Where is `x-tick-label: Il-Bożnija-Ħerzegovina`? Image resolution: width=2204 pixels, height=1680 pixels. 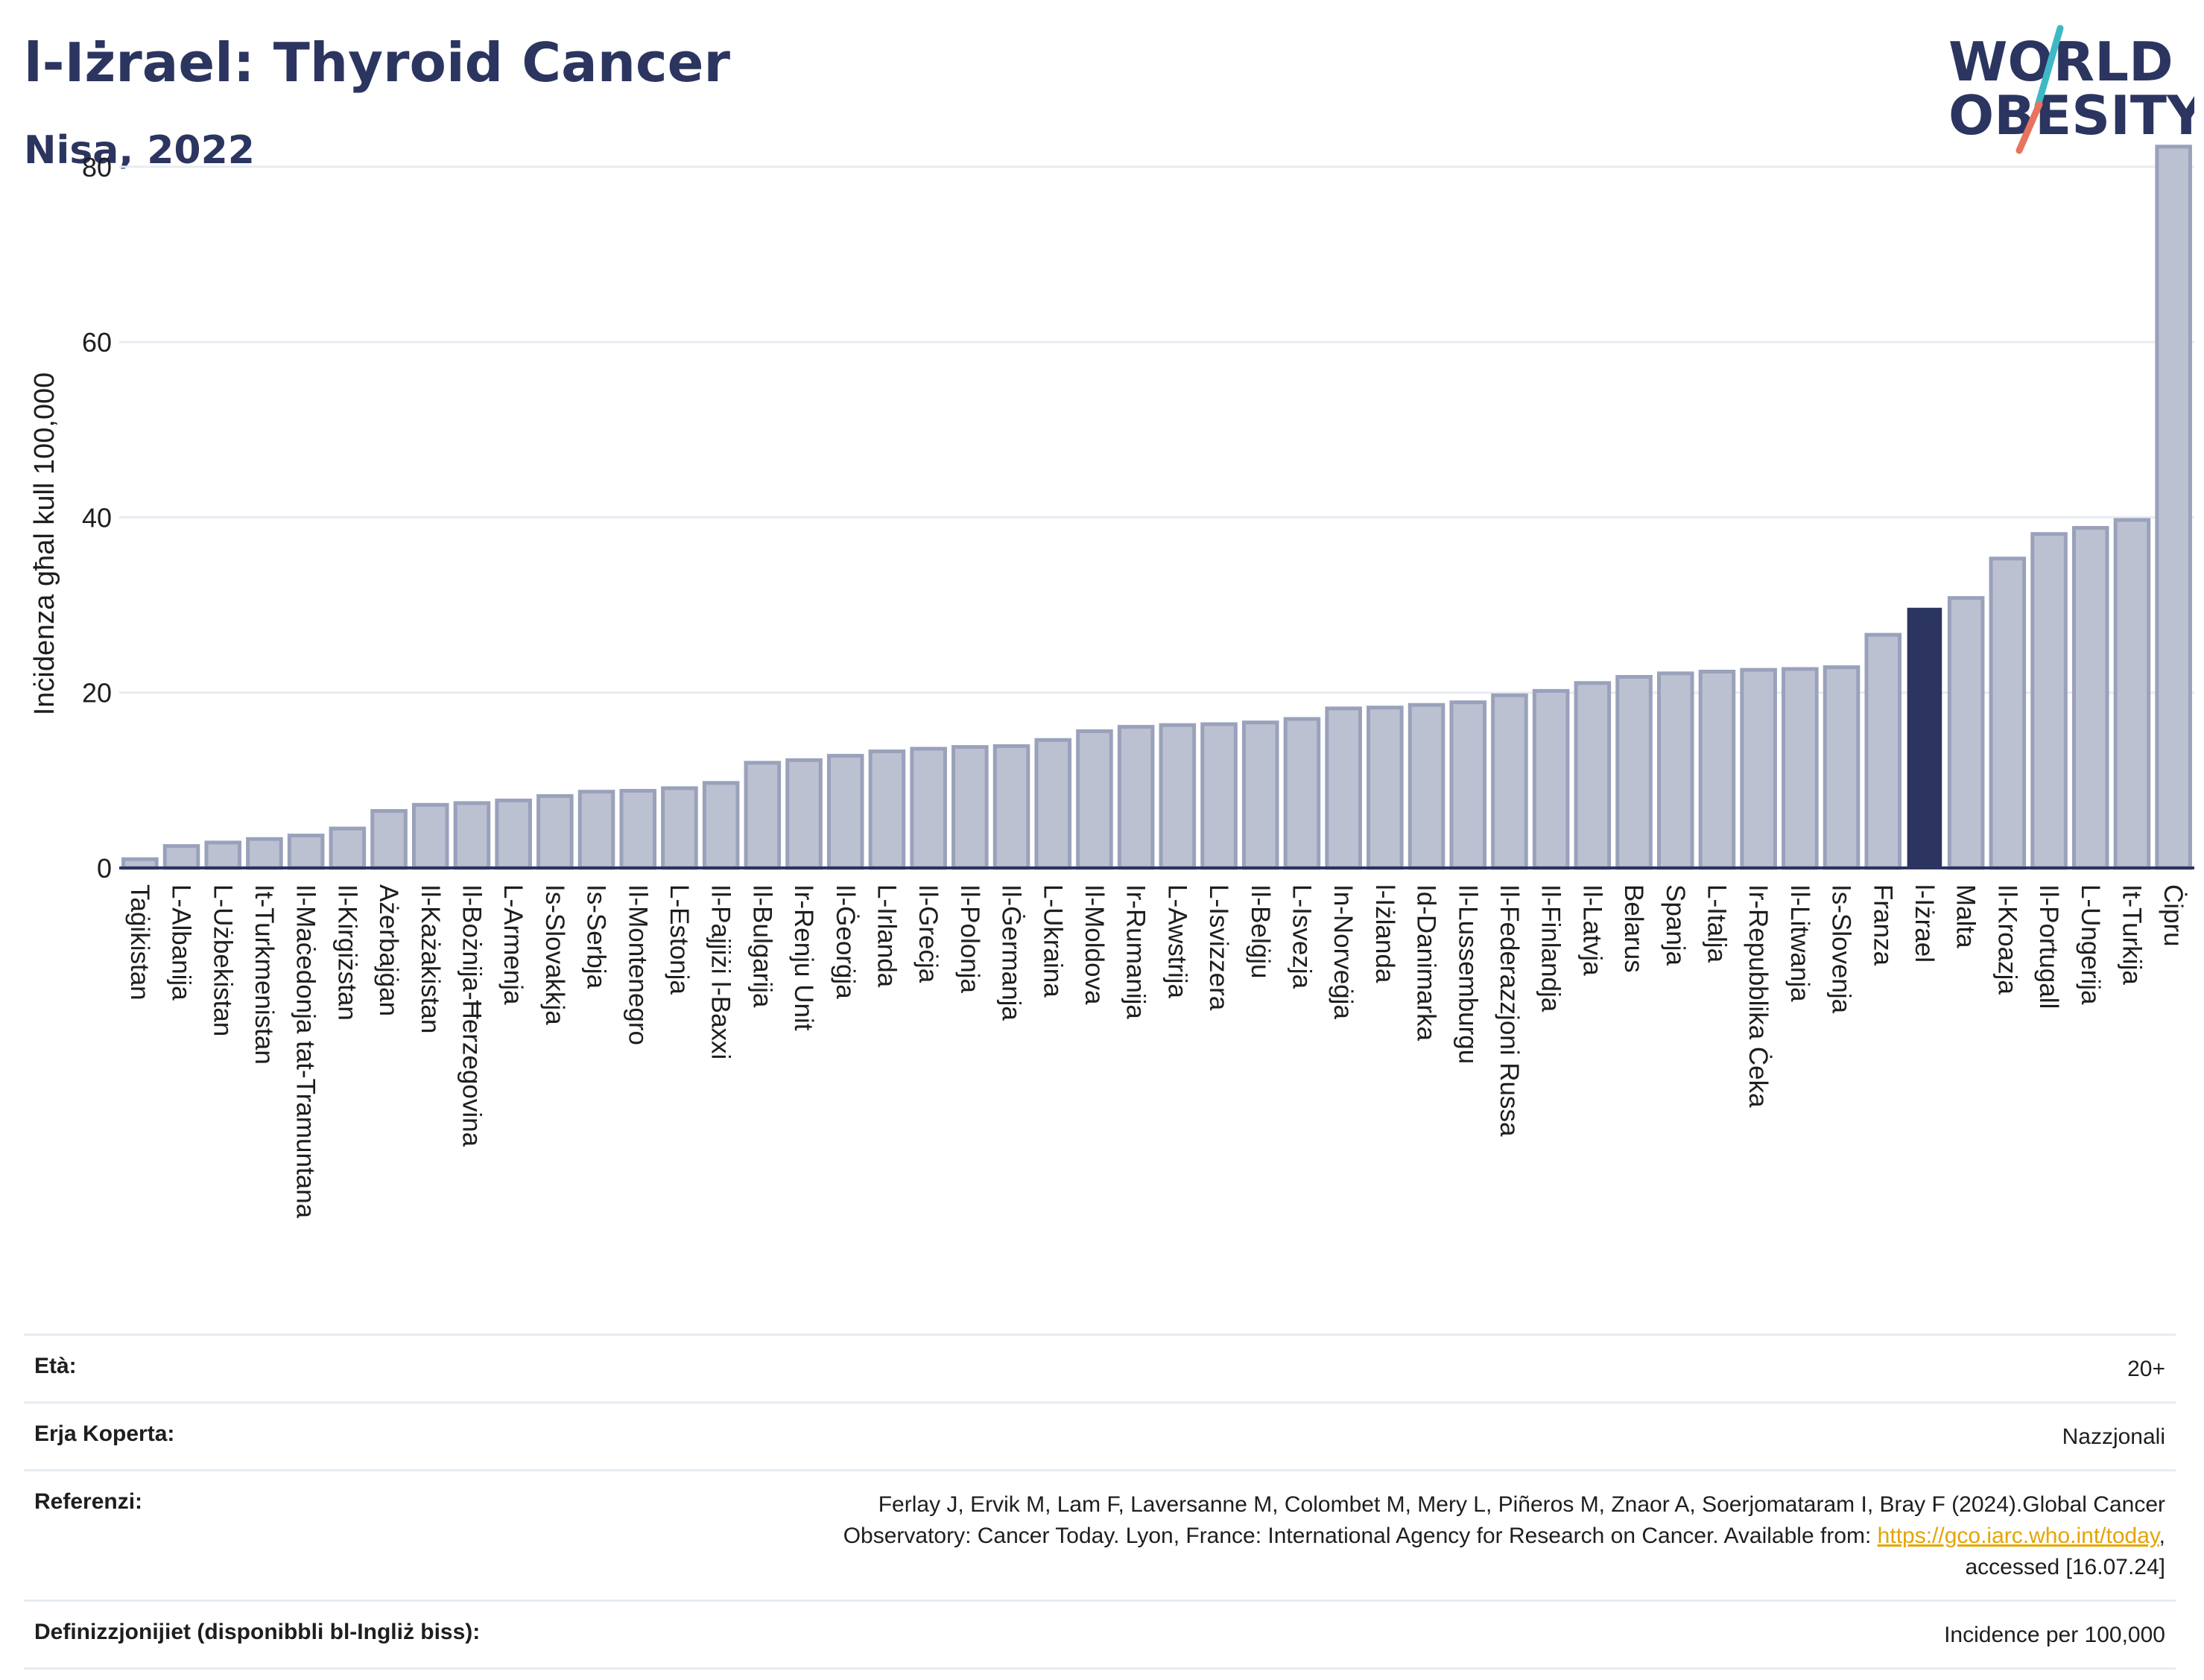
x-tick-label: Il-Bożnija-Ħerzegovina is located at coordinates (472, 1015).